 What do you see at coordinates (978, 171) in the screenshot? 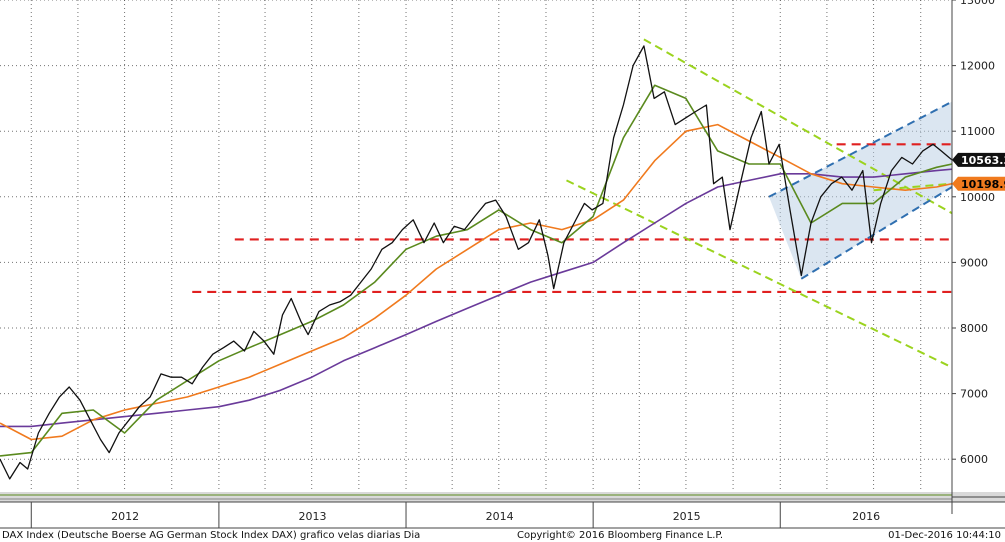
I see `current-value-tags: 10563.39 10198.90` at bounding box center [978, 171].